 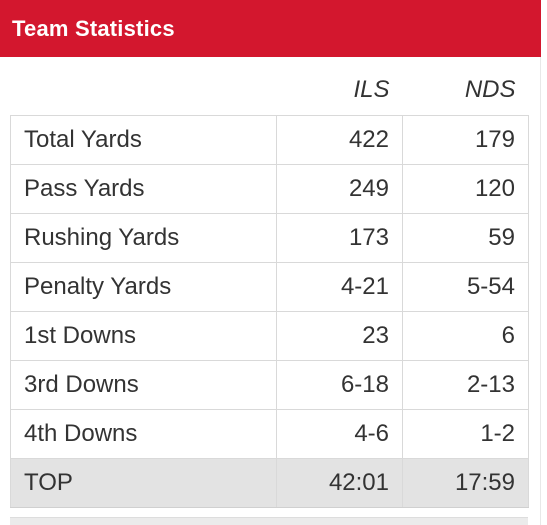 I want to click on next-section-strip, so click(x=269, y=521).